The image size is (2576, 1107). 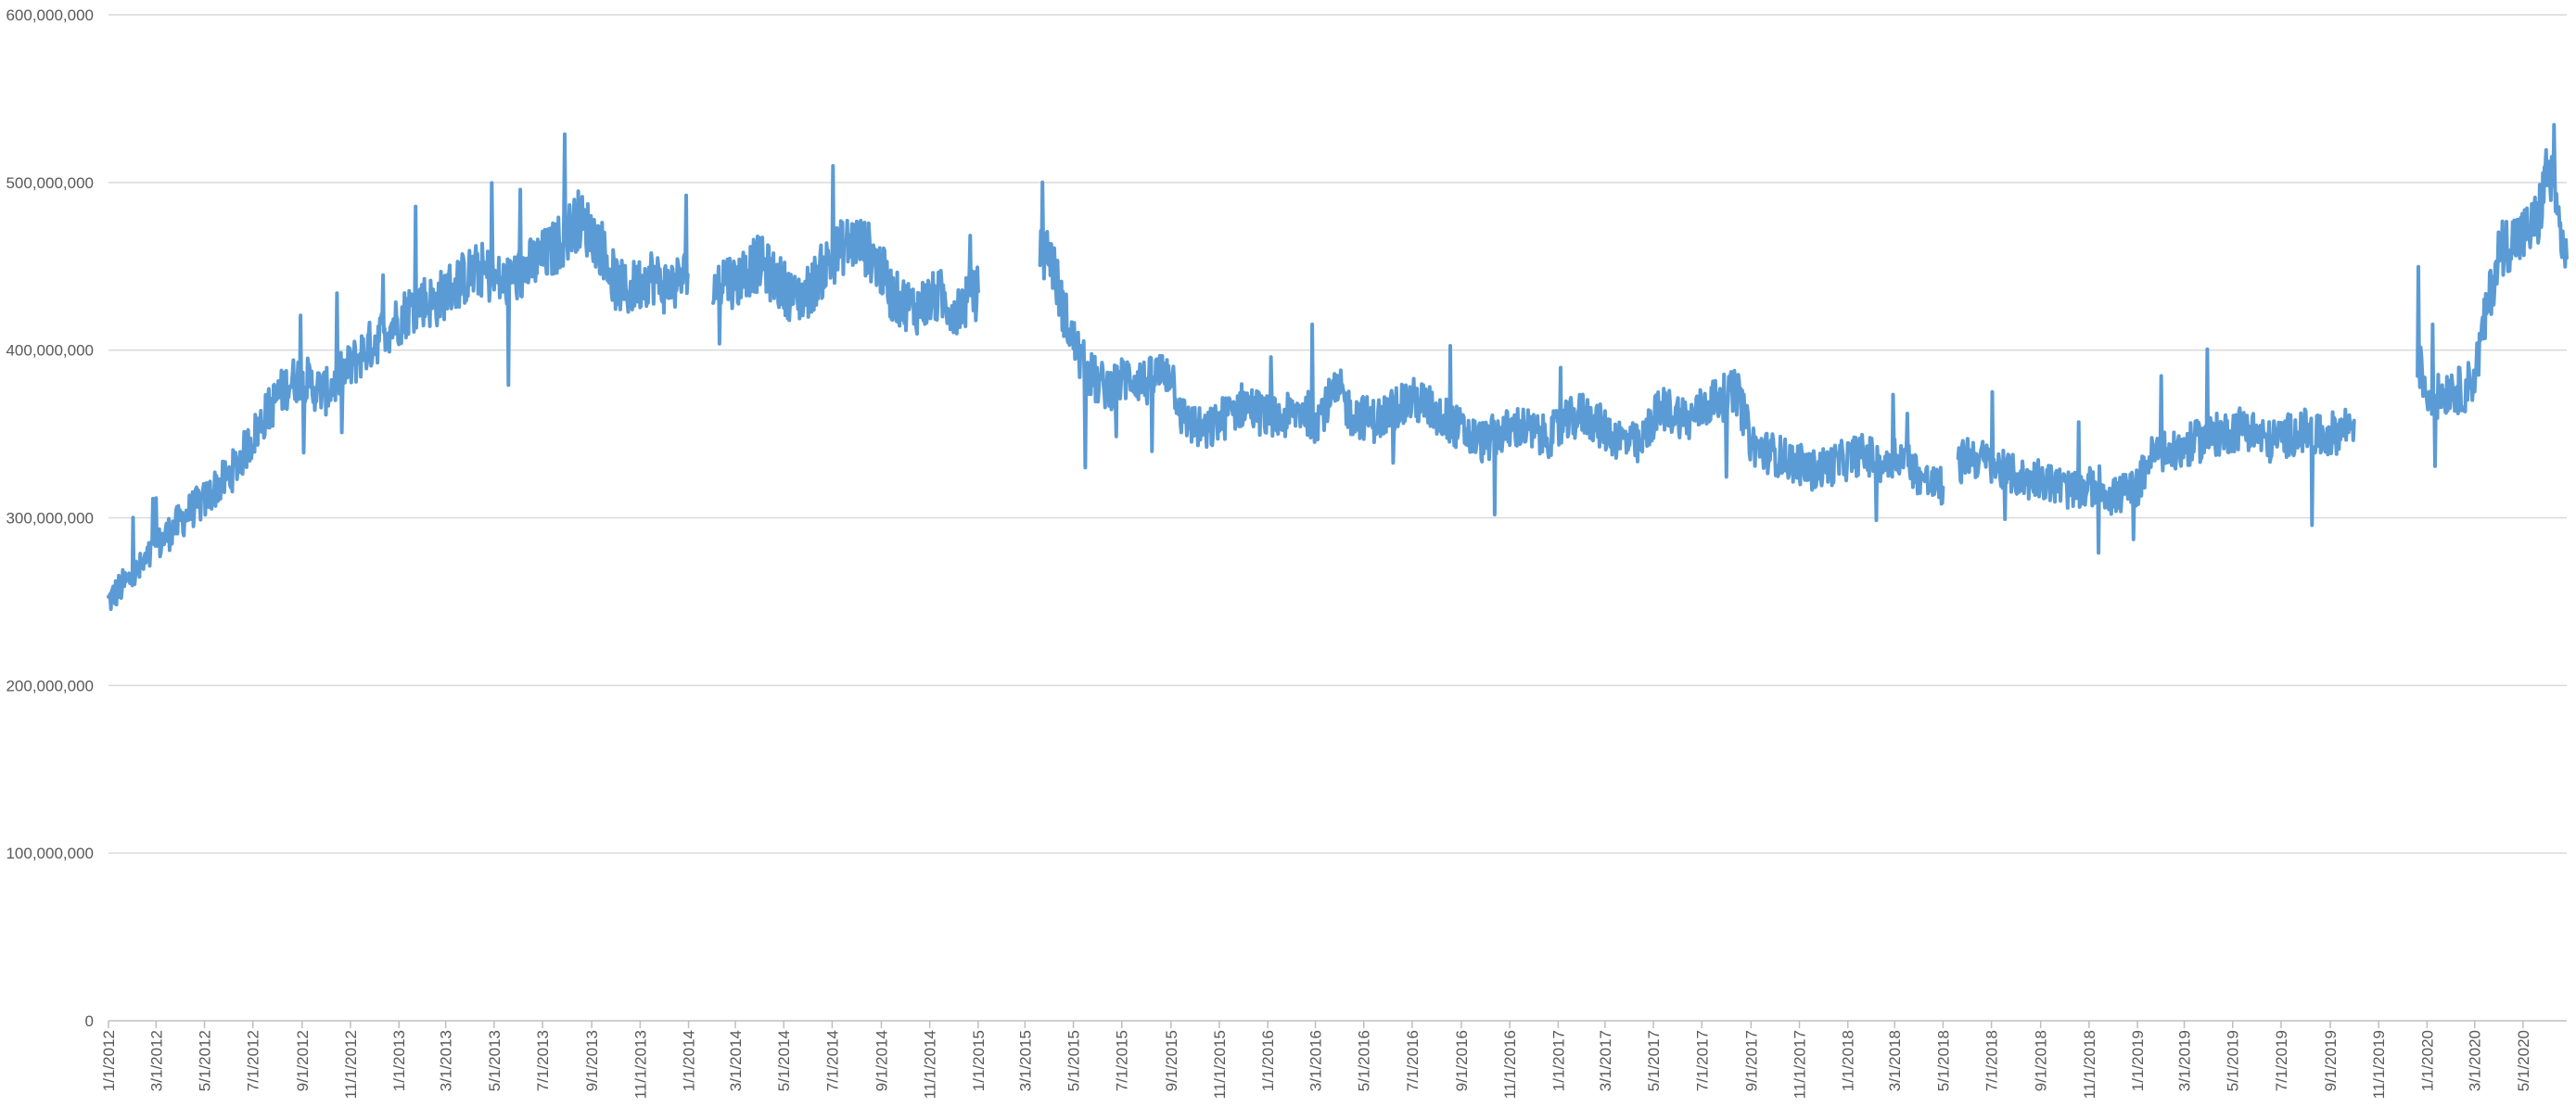 I want to click on x-tick-label: 1/1/2012, so click(x=109, y=1060).